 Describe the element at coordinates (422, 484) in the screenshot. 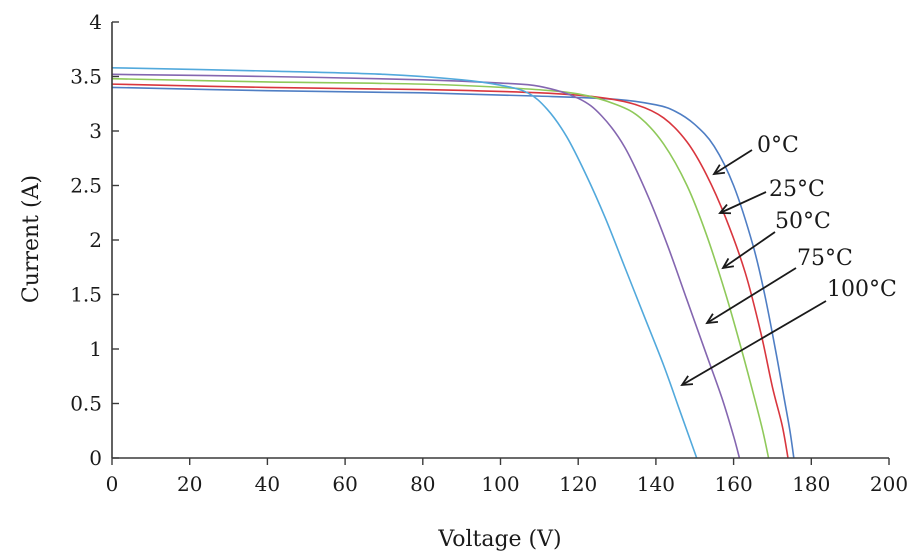

I see `x-tick-label: 80` at that location.